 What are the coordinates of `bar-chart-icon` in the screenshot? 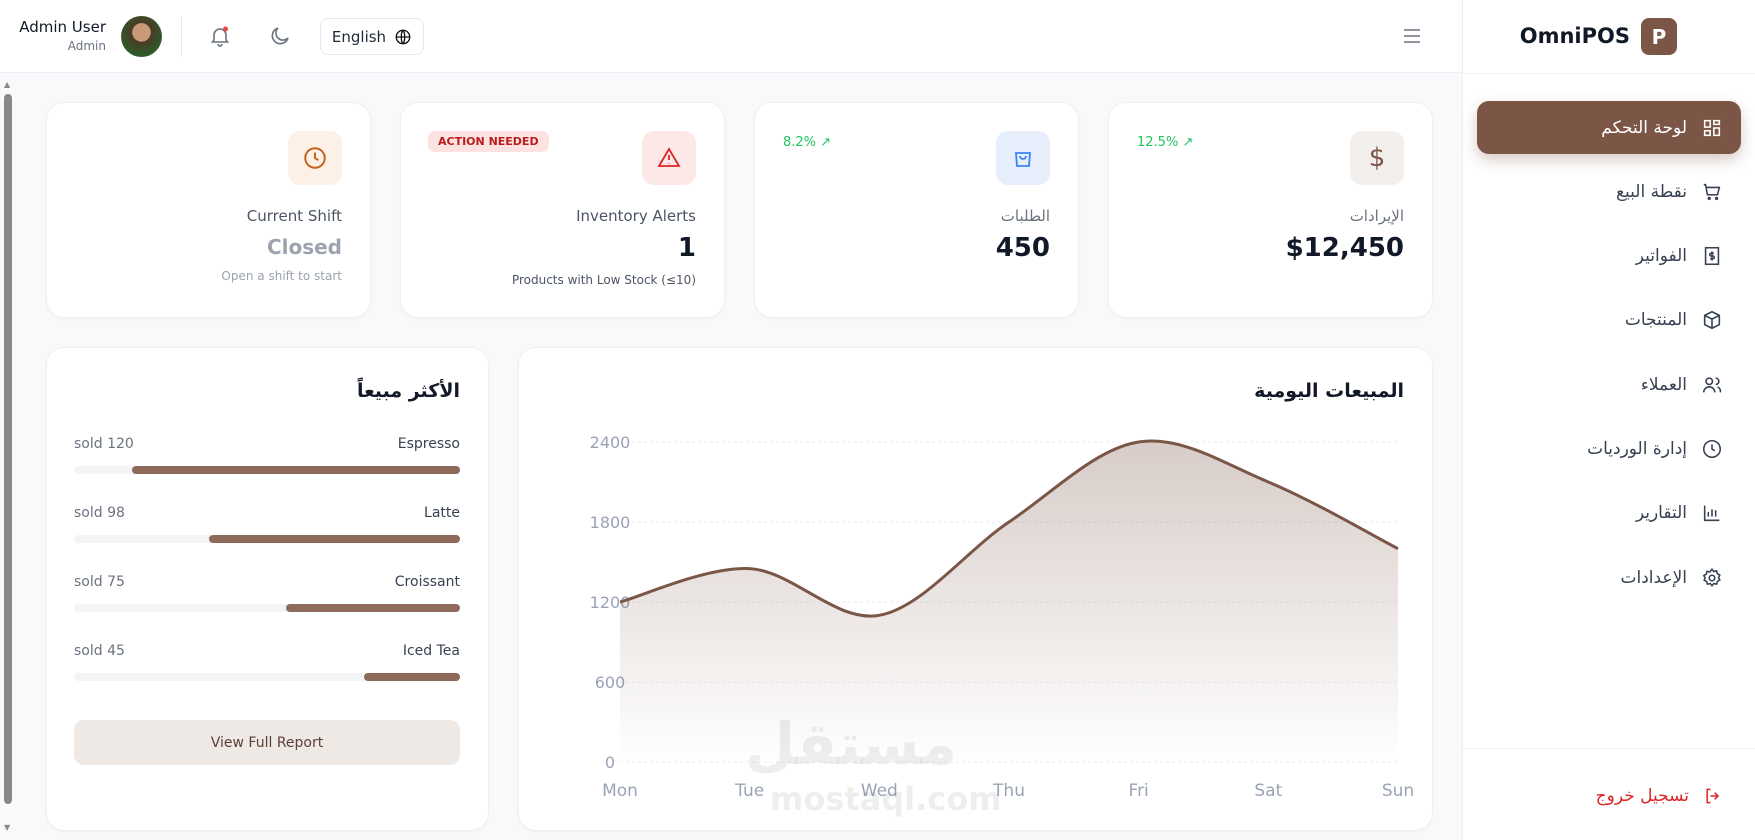 It's located at (1711, 513).